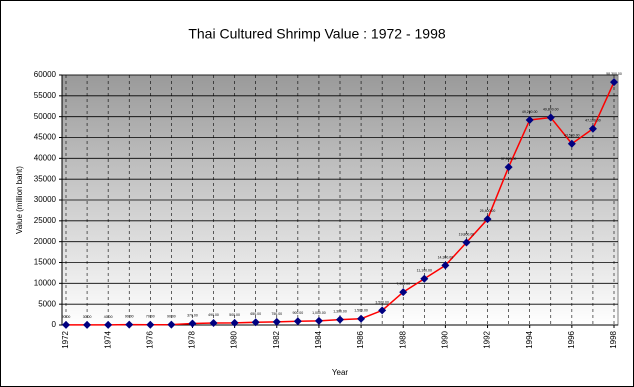 Image resolution: width=634 pixels, height=387 pixels. What do you see at coordinates (402, 339) in the screenshot?
I see `x-tick-label: 1988` at bounding box center [402, 339].